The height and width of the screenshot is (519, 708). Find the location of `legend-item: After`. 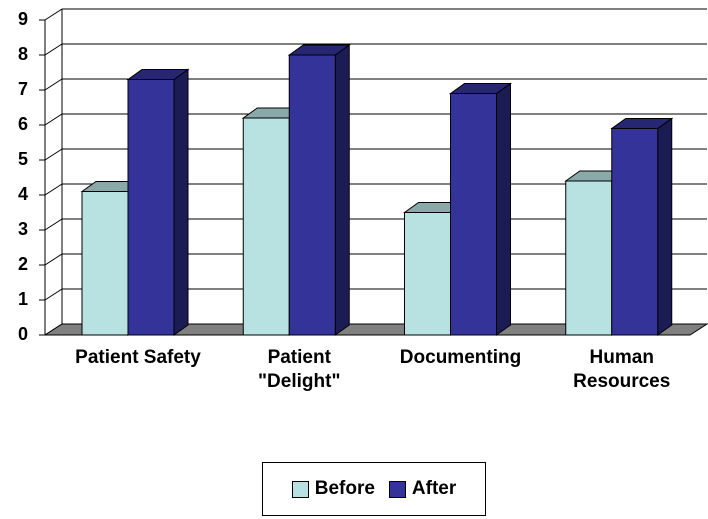

legend-item: After is located at coordinates (422, 489).